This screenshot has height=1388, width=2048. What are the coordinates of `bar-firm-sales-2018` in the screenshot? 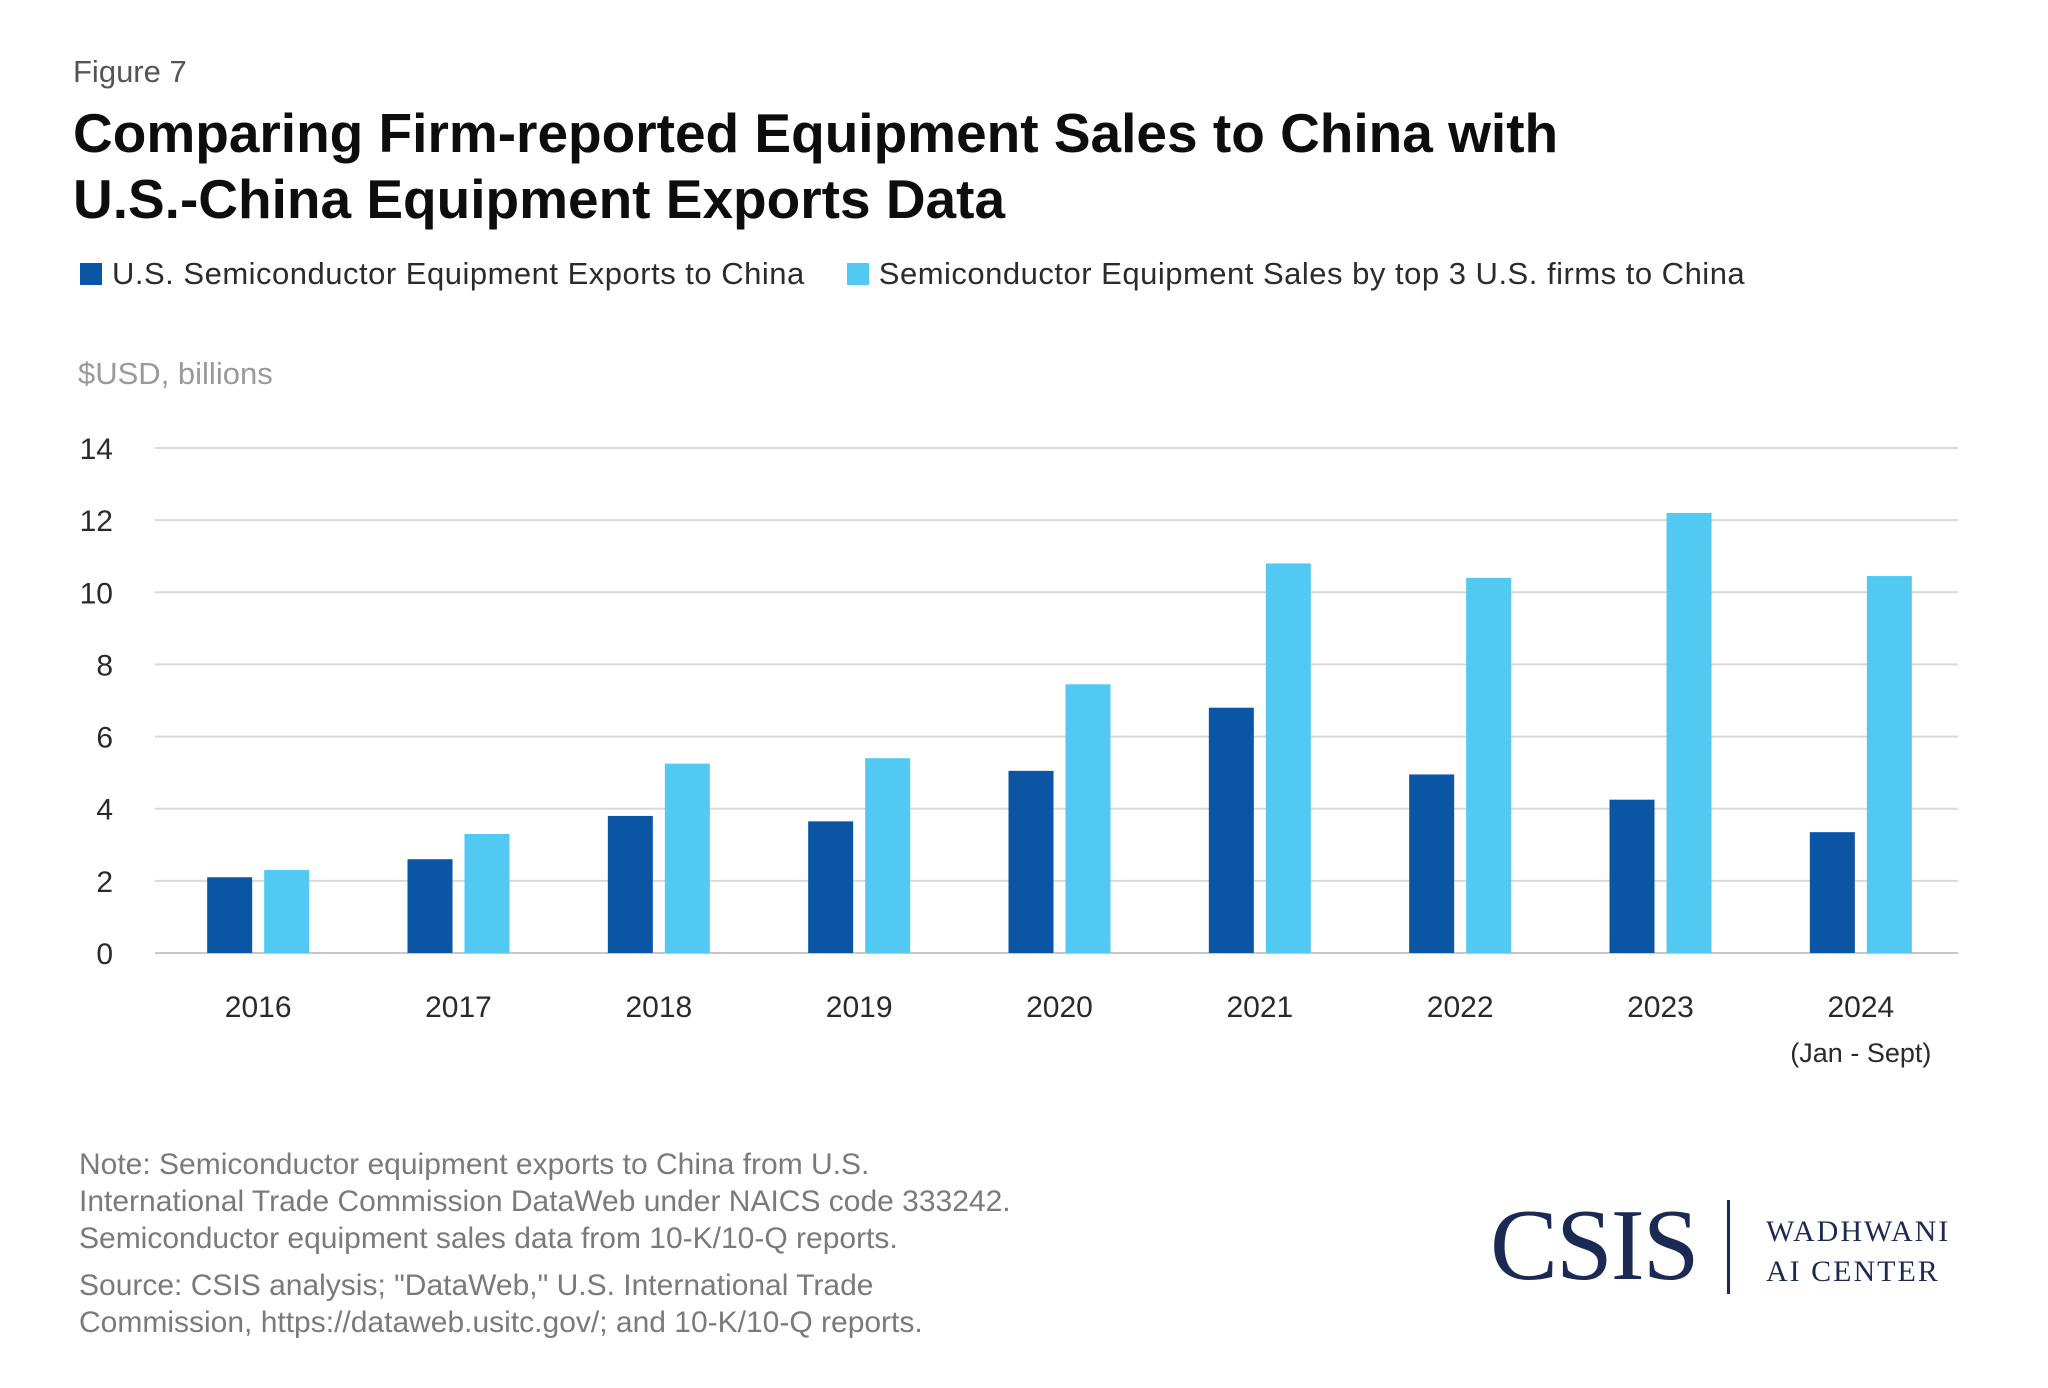 It's located at (687, 858).